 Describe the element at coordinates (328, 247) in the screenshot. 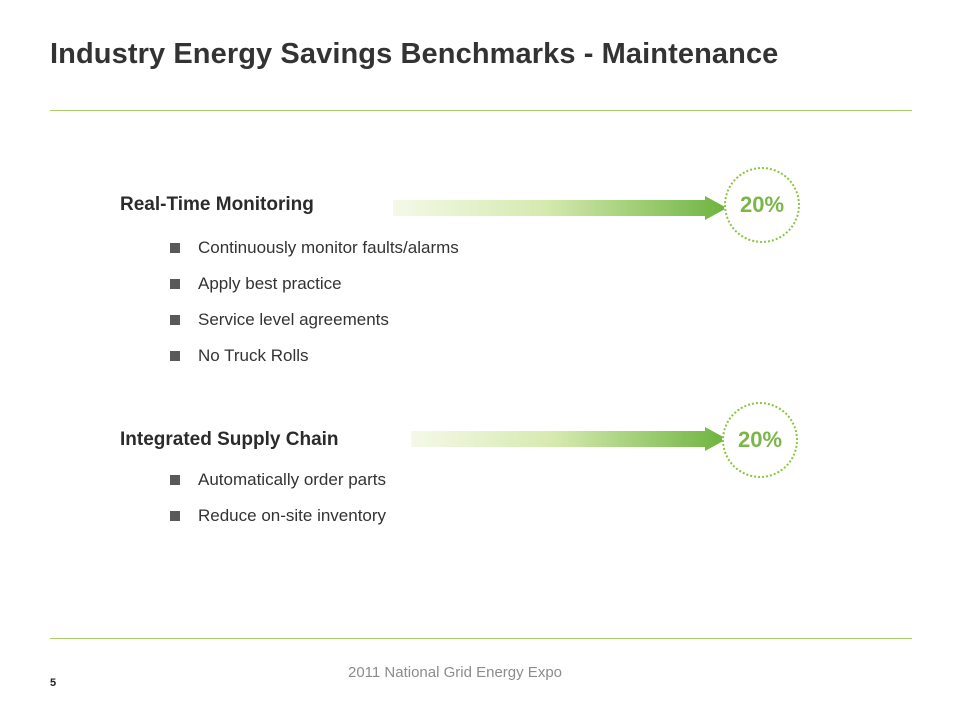

I see `list-item-text: Continuously monitor faults/alarms` at that location.